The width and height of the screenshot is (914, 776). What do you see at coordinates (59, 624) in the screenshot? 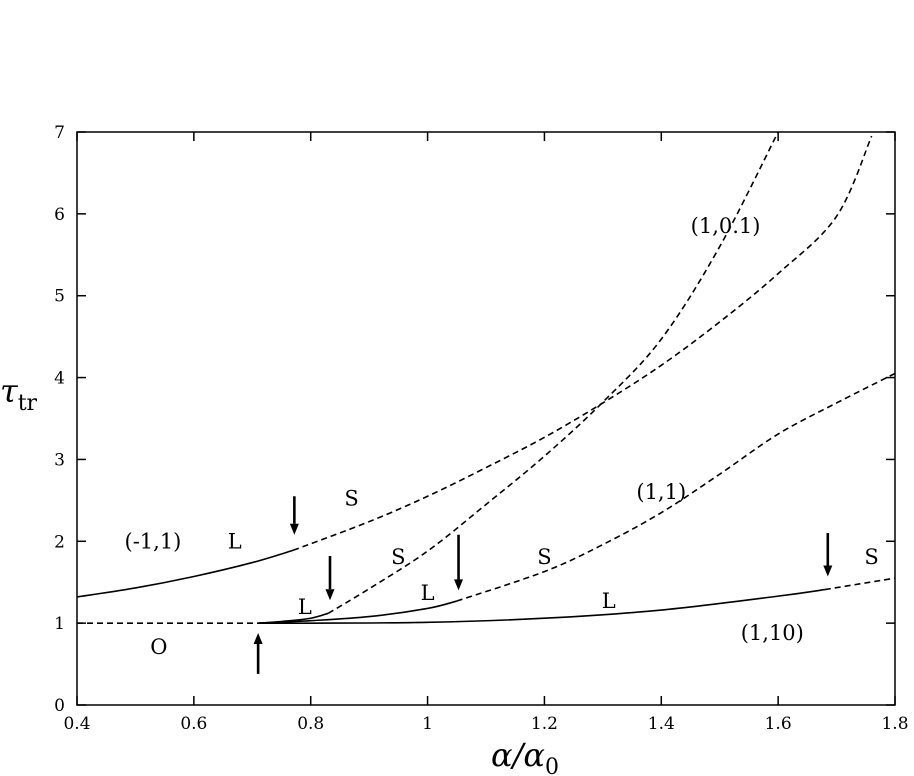
I see `y-tick-label: 1` at bounding box center [59, 624].